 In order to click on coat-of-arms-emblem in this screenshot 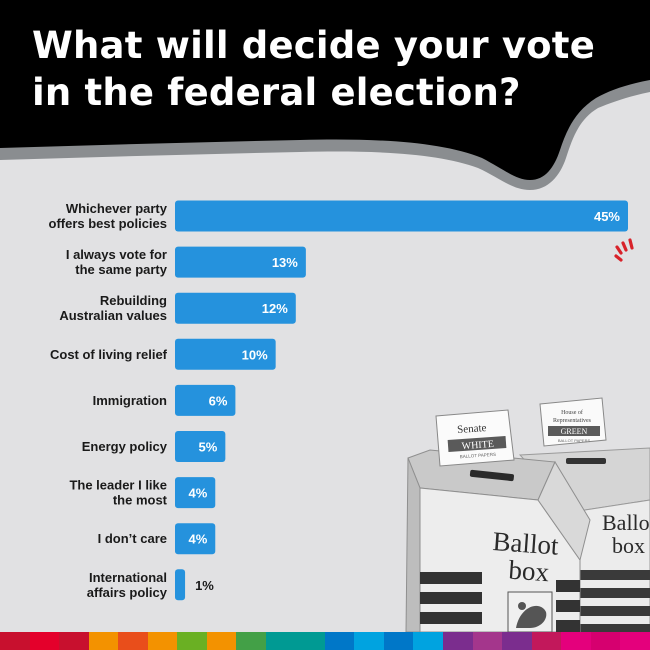, I will do `click(530, 612)`.